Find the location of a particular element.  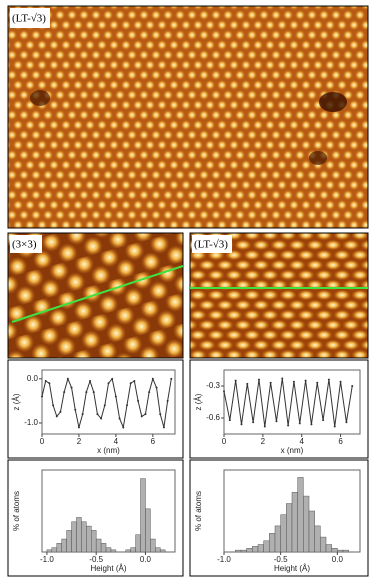

x-axis-label: Height (Å) is located at coordinates (108, 568).